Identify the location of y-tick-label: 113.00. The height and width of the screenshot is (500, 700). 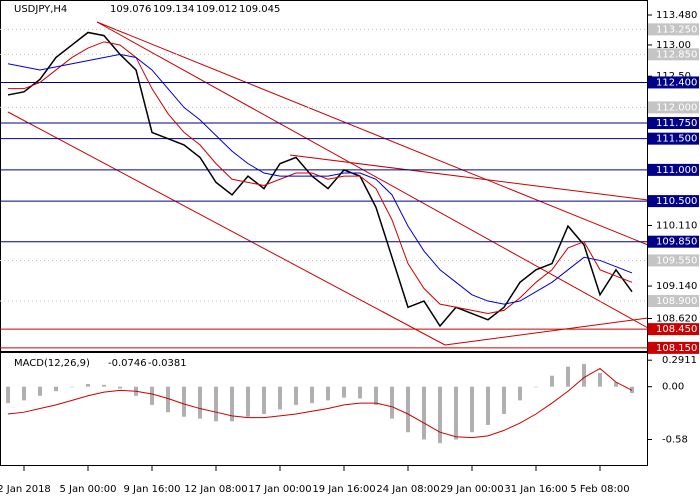
(673, 45).